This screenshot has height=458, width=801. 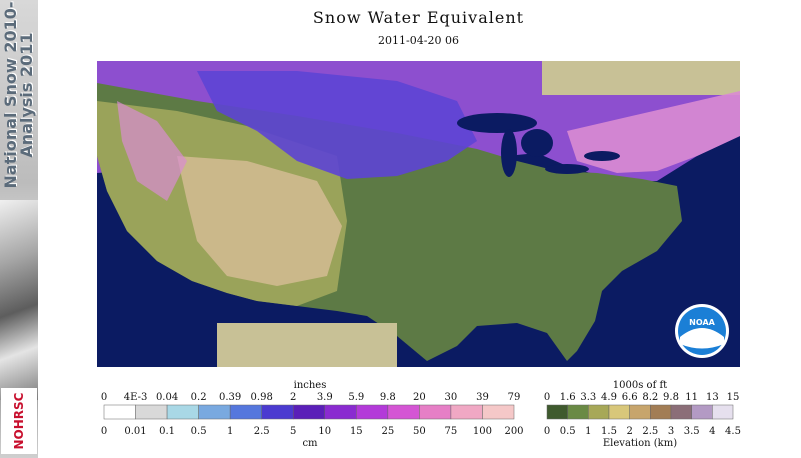 What do you see at coordinates (367, 345) in the screenshot?
I see `no-data-area-s` at bounding box center [367, 345].